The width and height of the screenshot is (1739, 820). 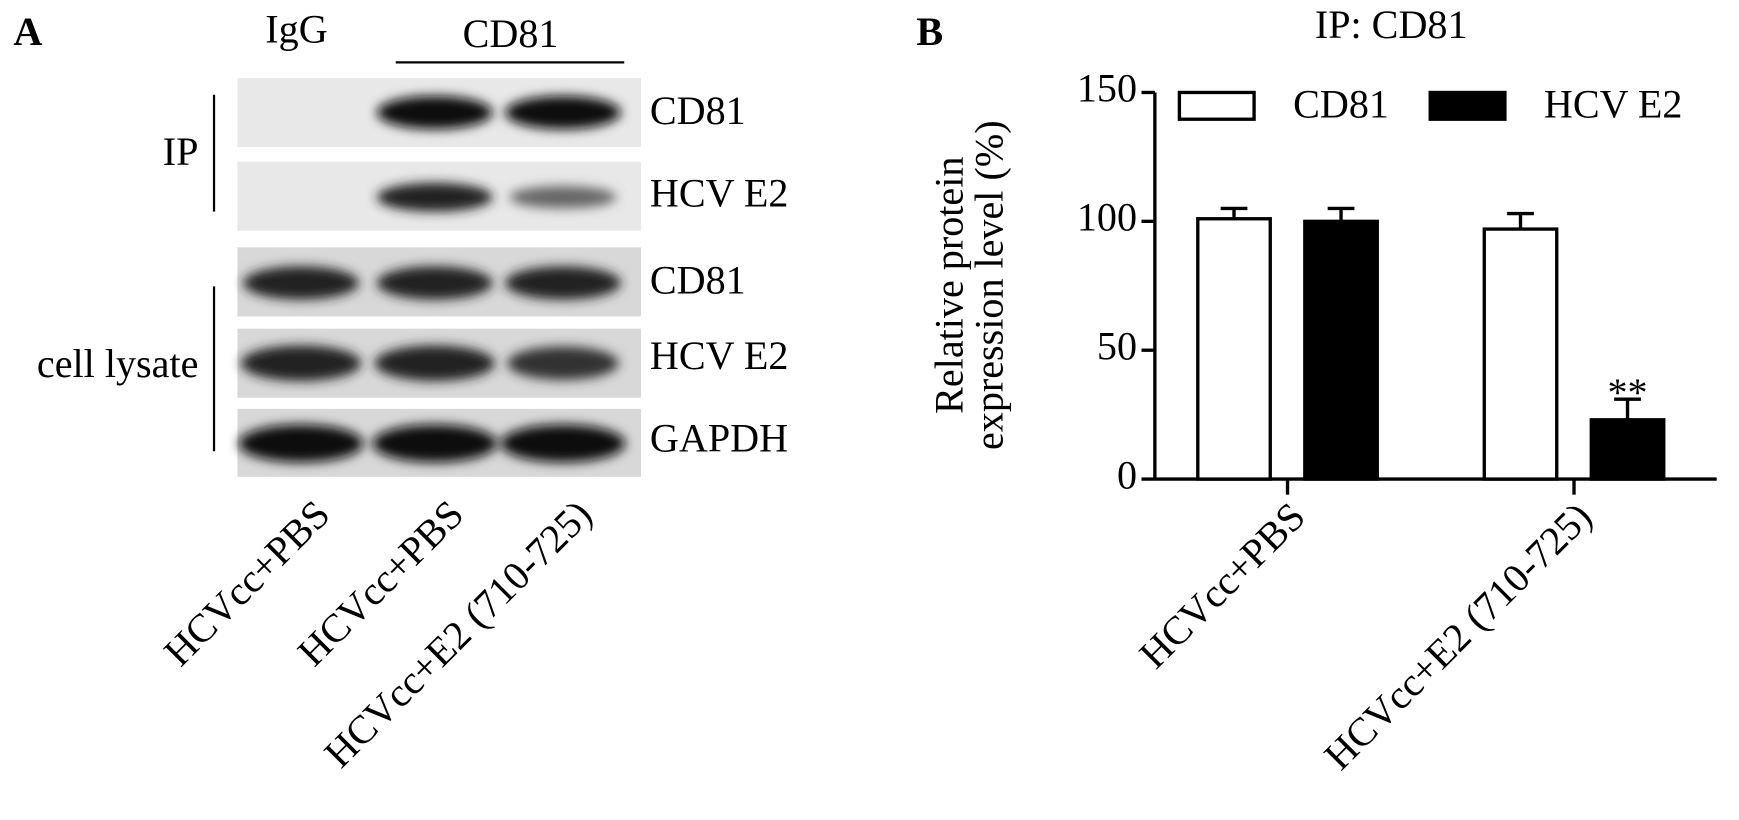 What do you see at coordinates (1107, 217) in the screenshot?
I see `y-tick-label: 100` at bounding box center [1107, 217].